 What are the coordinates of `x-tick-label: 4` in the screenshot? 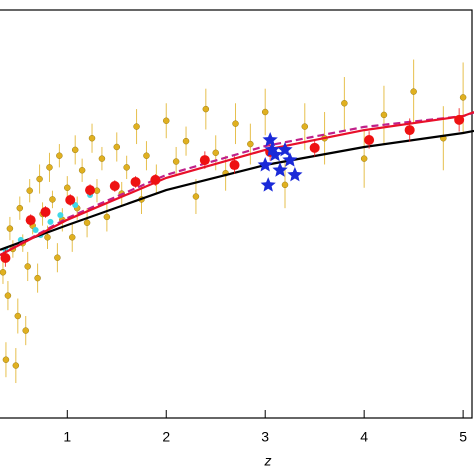 It's located at (364, 437).